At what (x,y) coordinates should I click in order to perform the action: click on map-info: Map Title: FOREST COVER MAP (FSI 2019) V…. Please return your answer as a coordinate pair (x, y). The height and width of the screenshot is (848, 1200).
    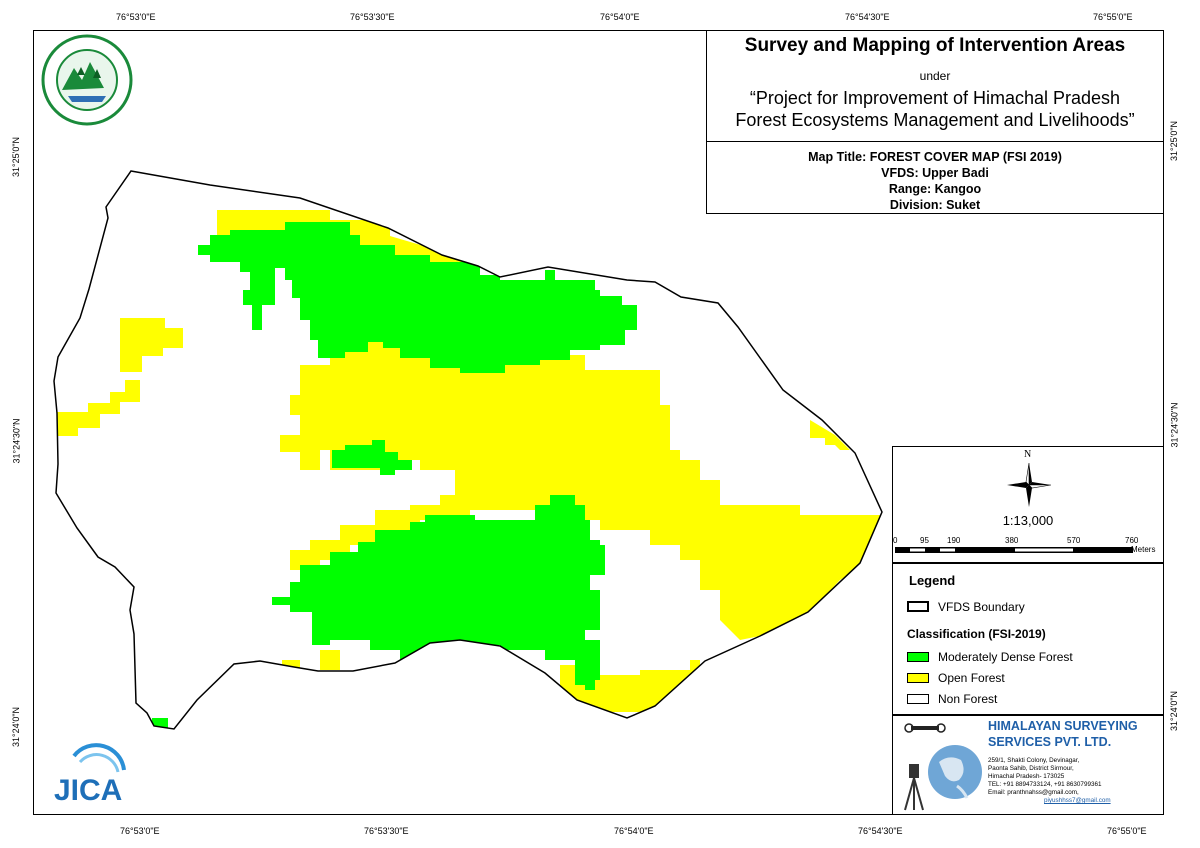
    Looking at the image, I should click on (935, 181).